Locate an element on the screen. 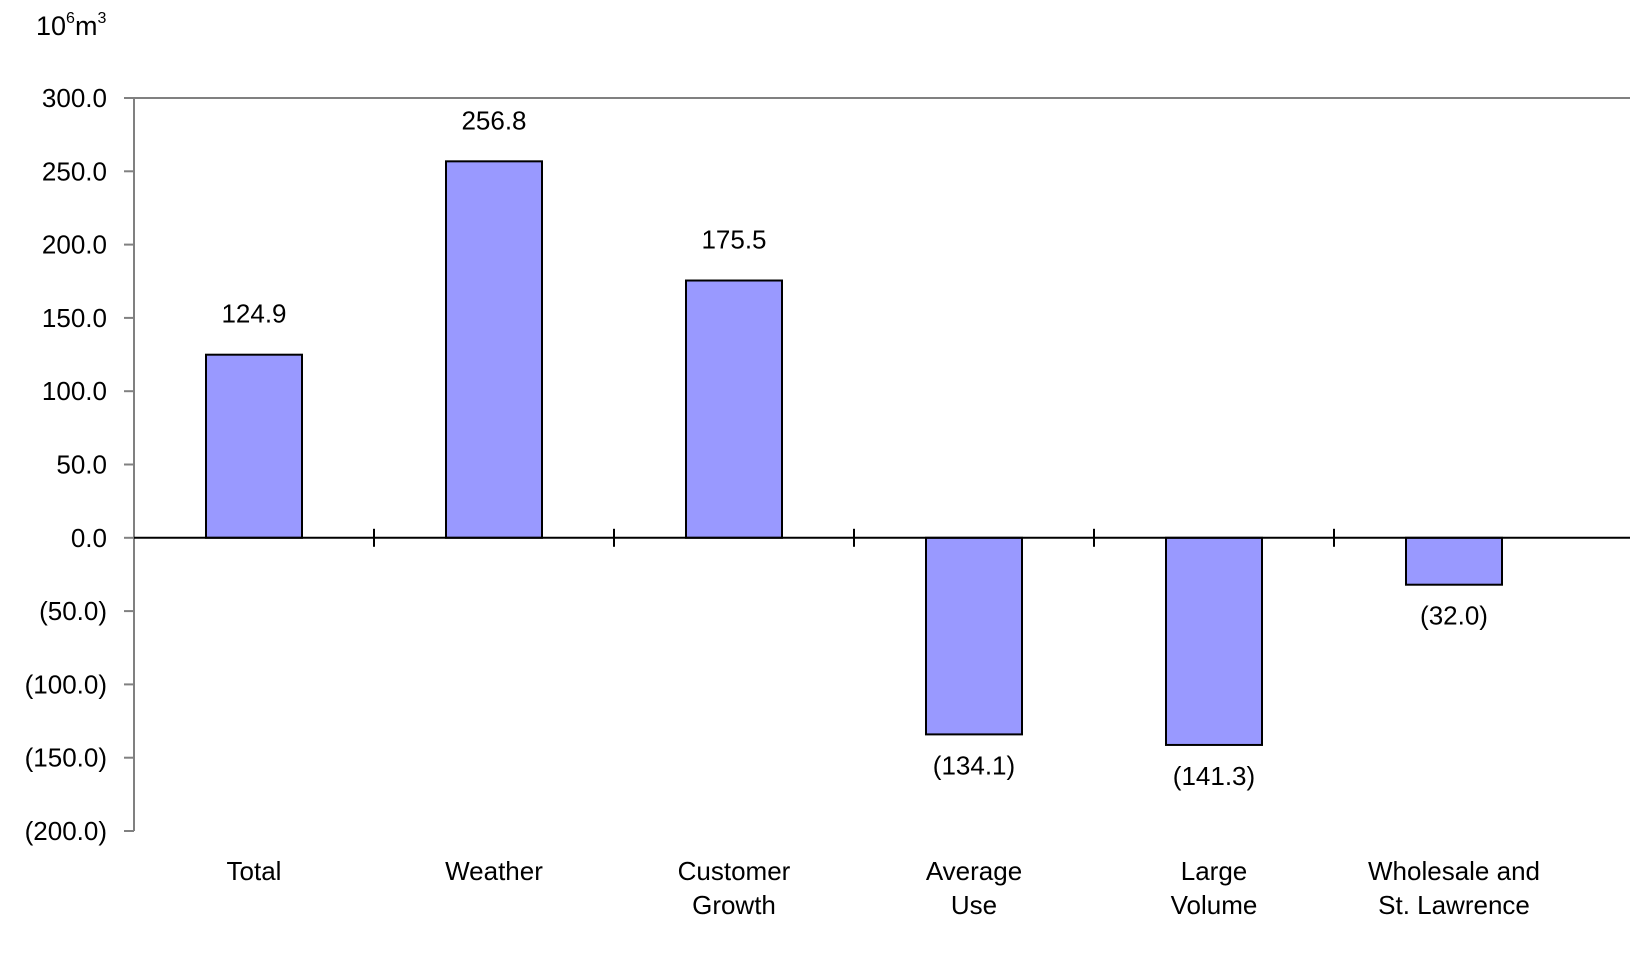 The height and width of the screenshot is (954, 1630). x-category-label-line: Customer is located at coordinates (734, 871).